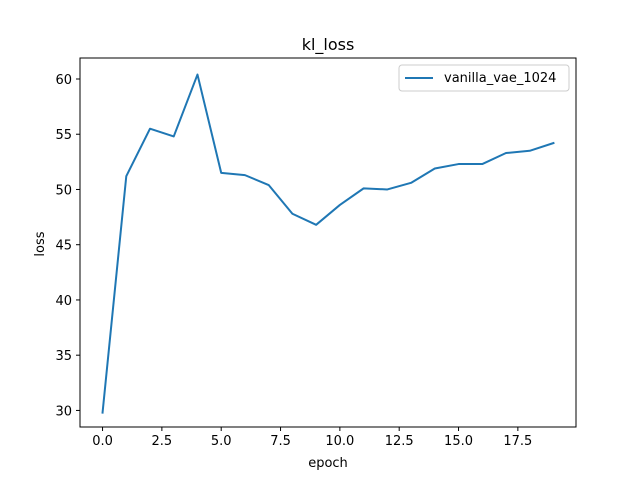  Describe the element at coordinates (328, 45) in the screenshot. I see `chart-title: kl_loss` at that location.